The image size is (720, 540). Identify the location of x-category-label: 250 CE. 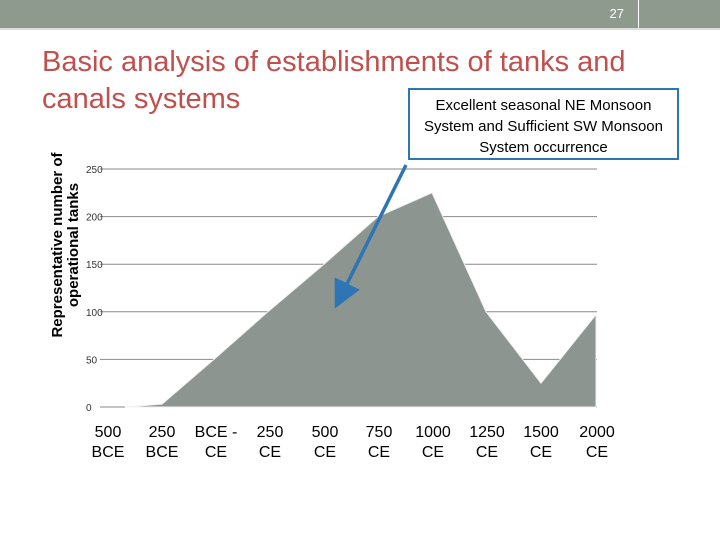
(270, 442).